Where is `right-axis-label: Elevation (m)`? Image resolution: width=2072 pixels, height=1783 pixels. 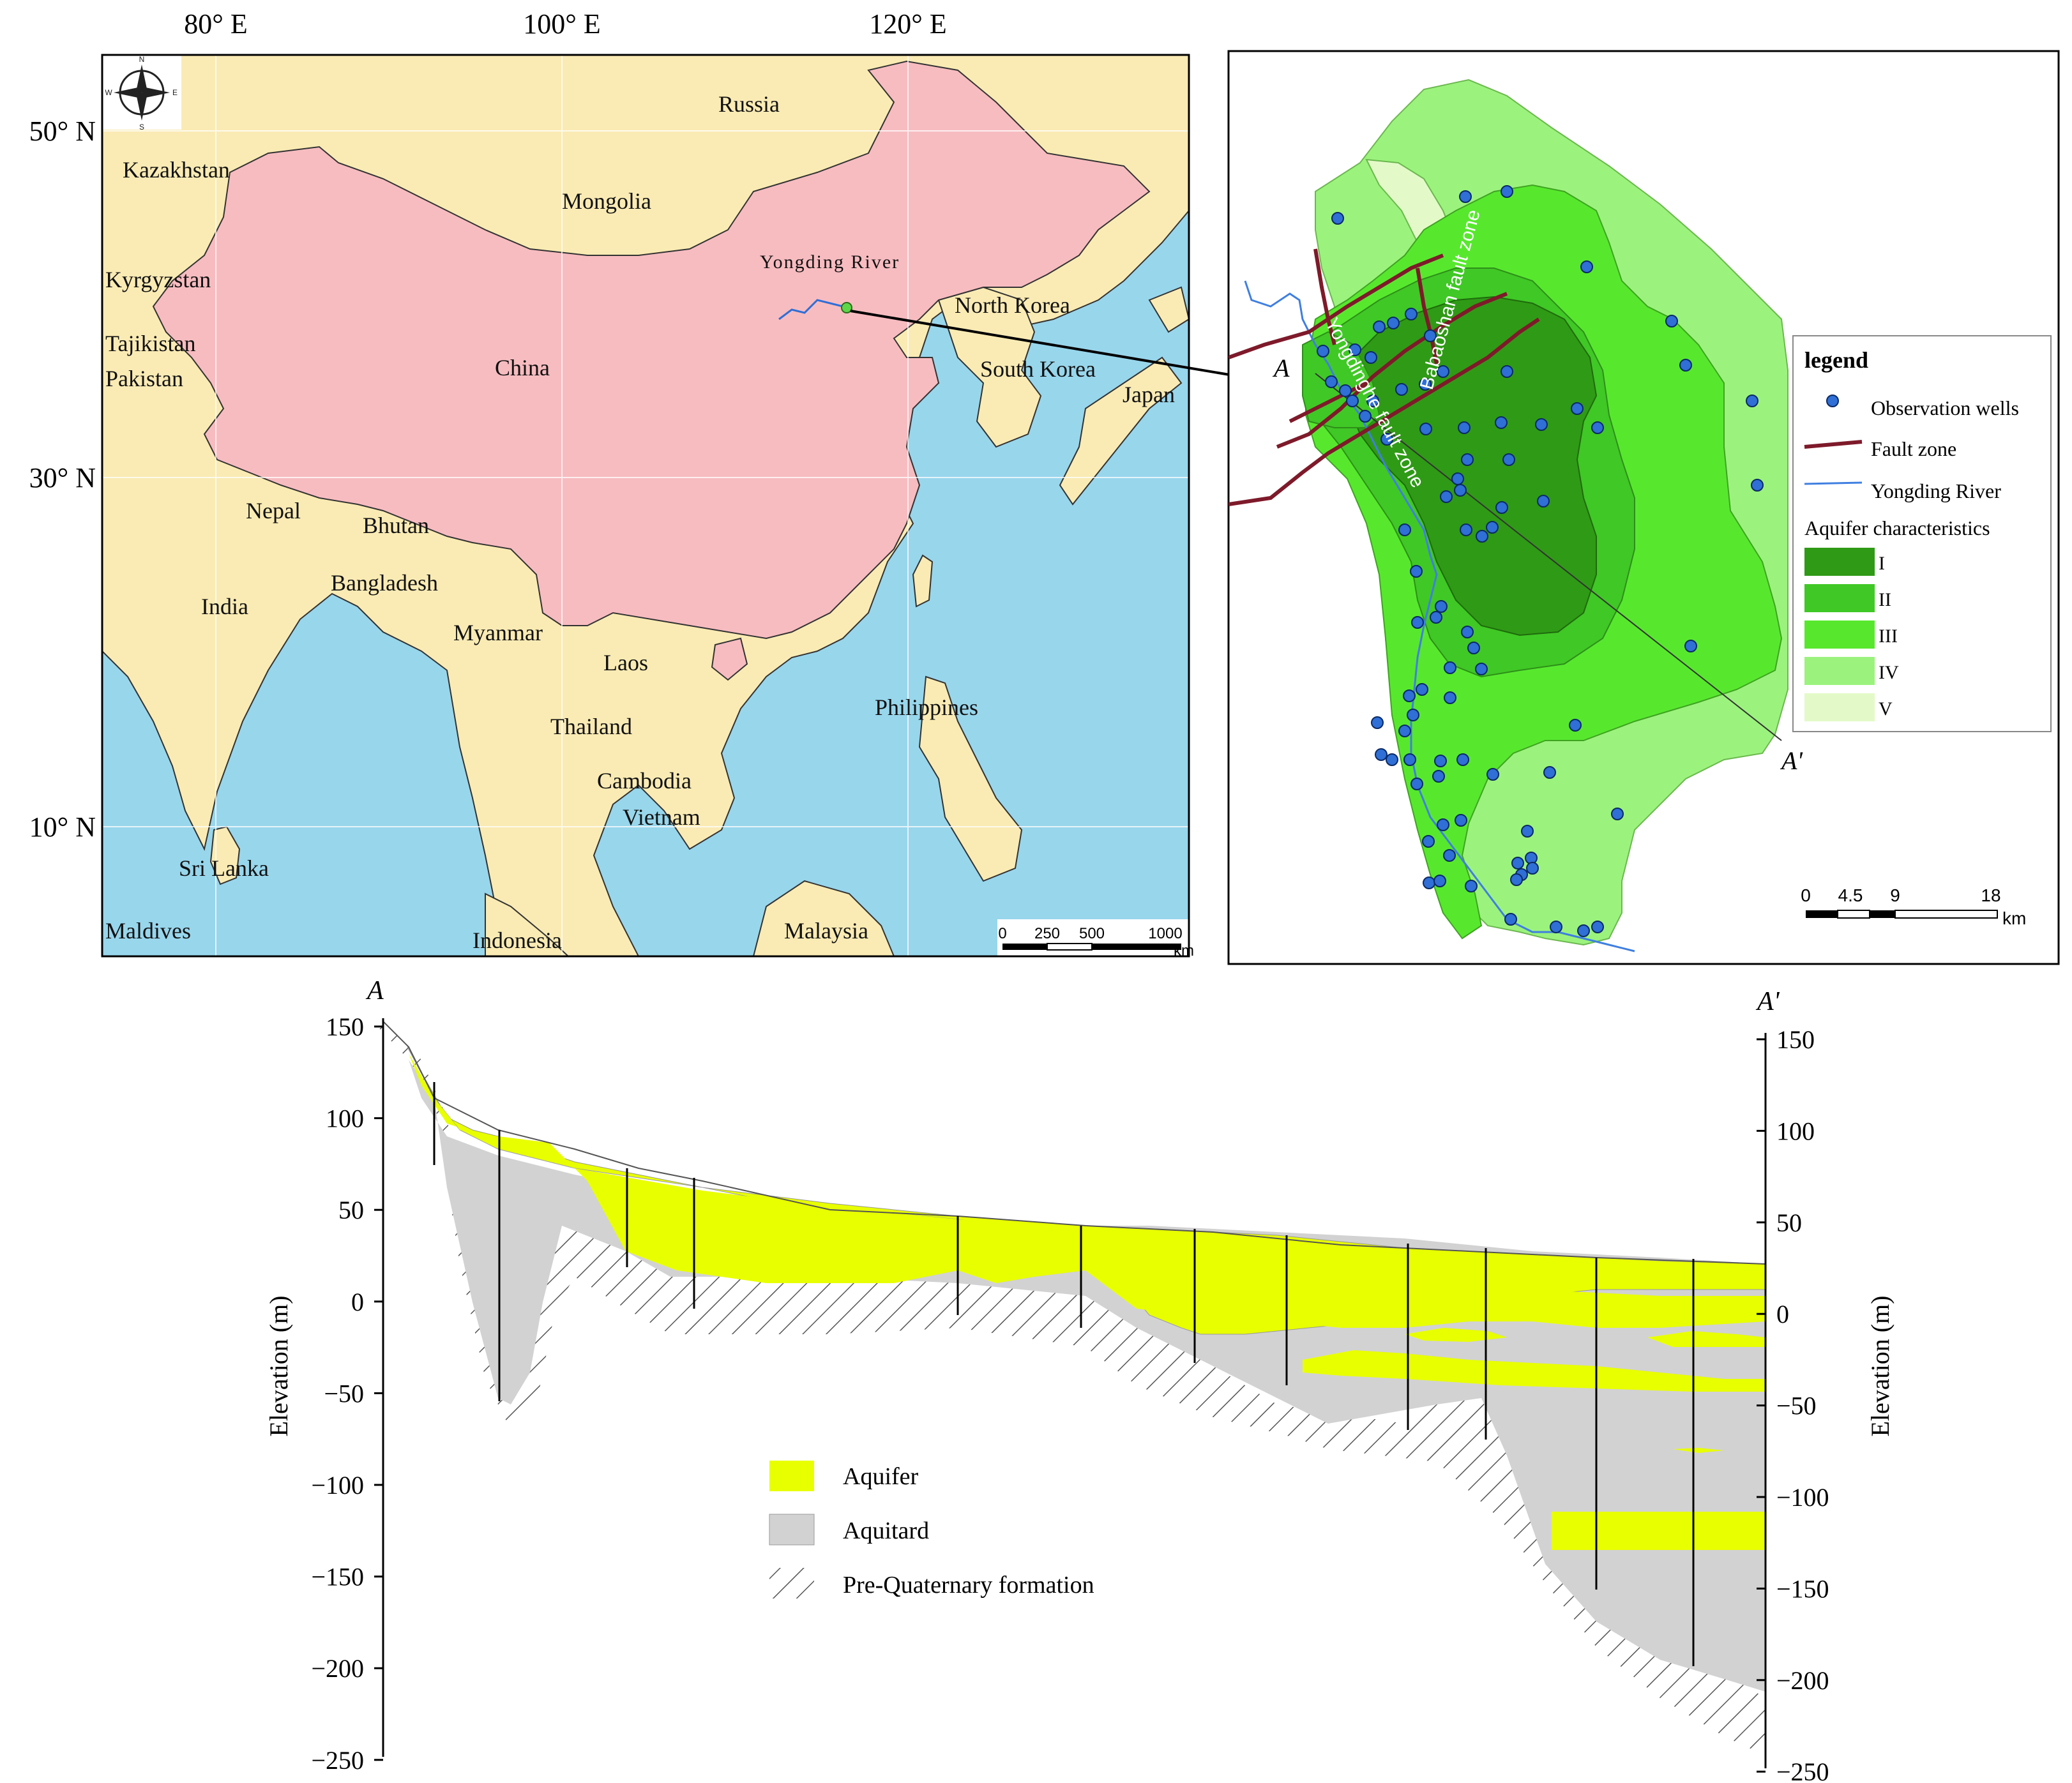 right-axis-label: Elevation (m) is located at coordinates (1880, 1365).